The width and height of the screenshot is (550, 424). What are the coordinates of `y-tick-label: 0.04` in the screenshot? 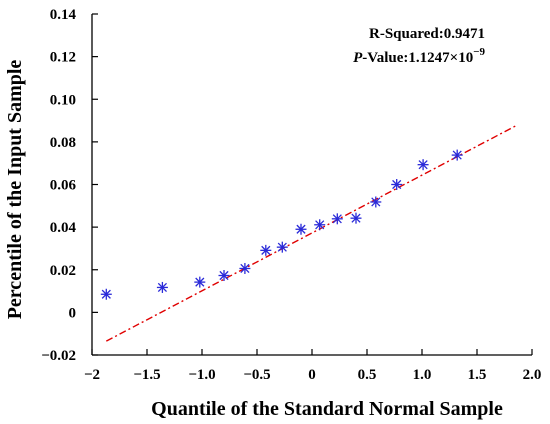 It's located at (63, 228).